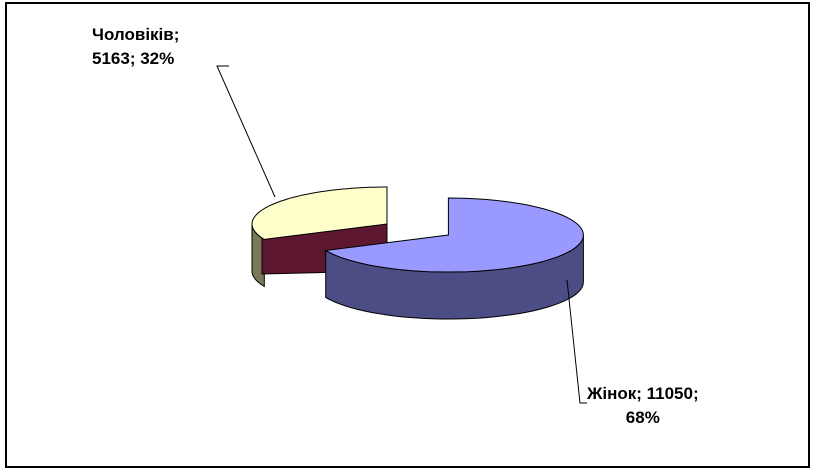  What do you see at coordinates (576, 341) in the screenshot?
I see `leader-line-women` at bounding box center [576, 341].